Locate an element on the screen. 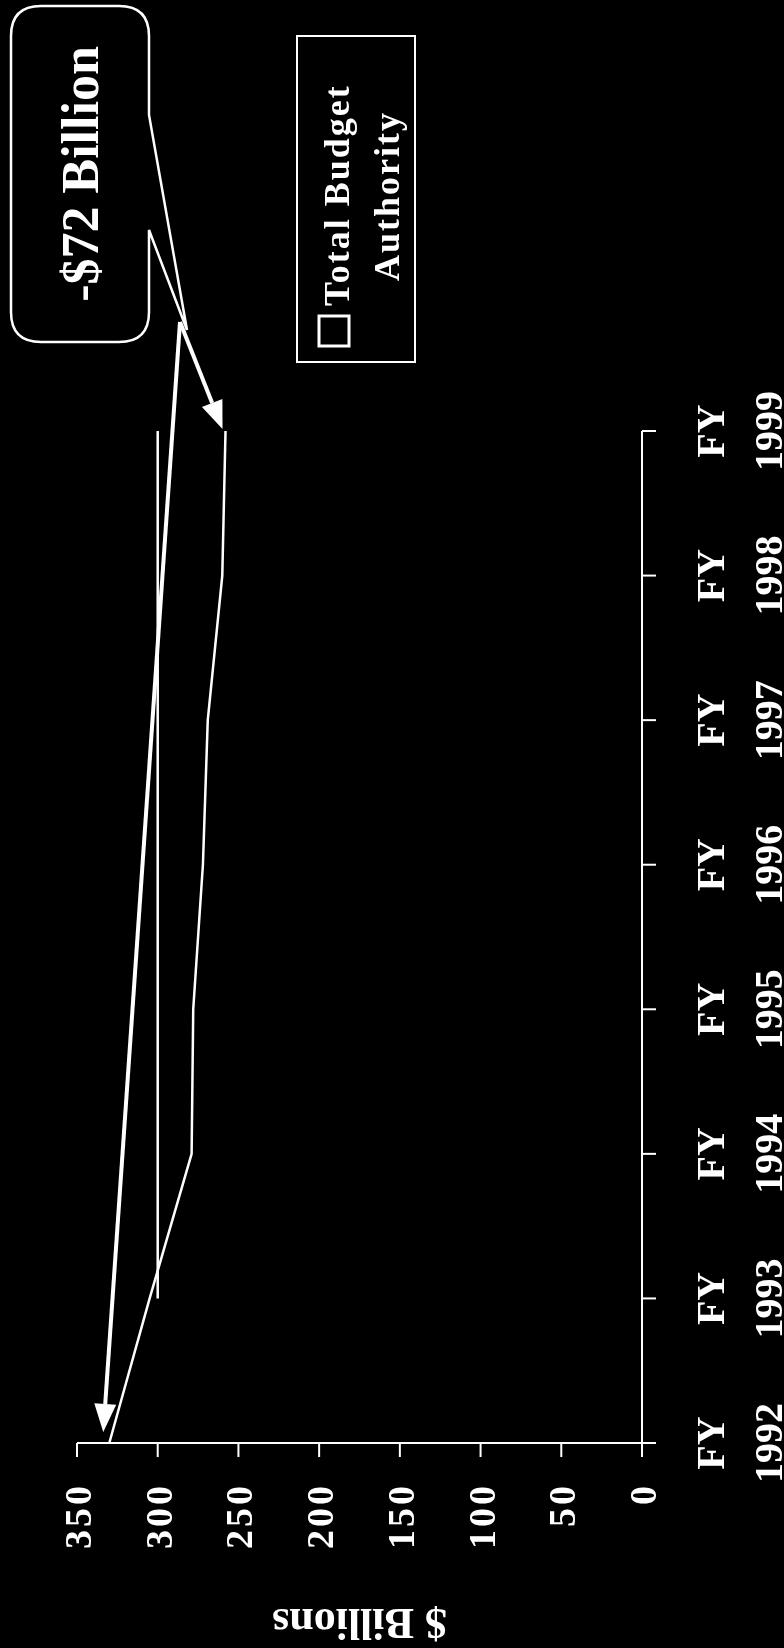 This screenshot has height=1648, width=784. y-tick-label: FY 1997 is located at coordinates (736, 720).